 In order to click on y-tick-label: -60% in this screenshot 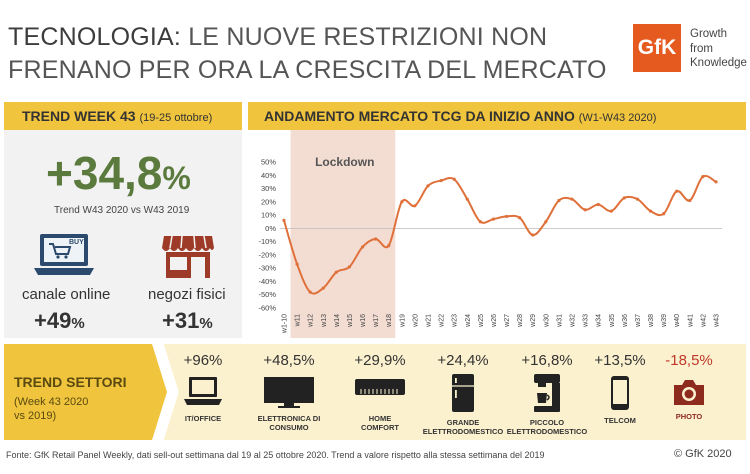, I will do `click(267, 308)`.